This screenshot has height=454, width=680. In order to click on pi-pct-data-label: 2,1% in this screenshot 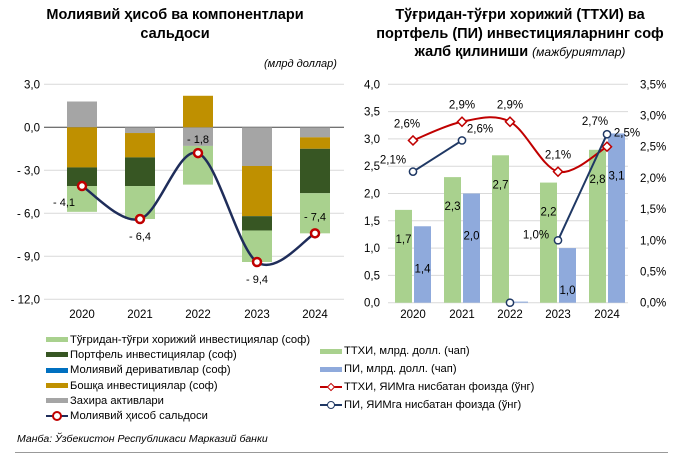, I will do `click(393, 161)`.